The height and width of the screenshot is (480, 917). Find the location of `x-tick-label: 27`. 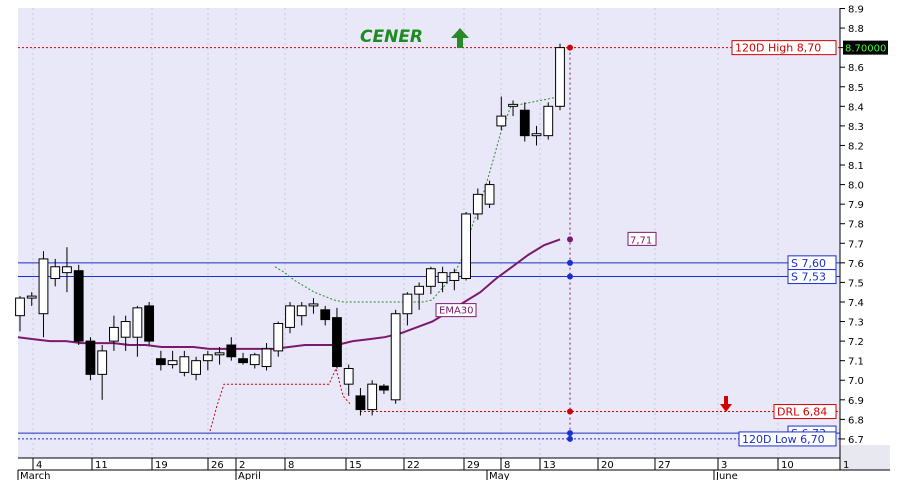

x-tick-label: 27 is located at coordinates (664, 465).